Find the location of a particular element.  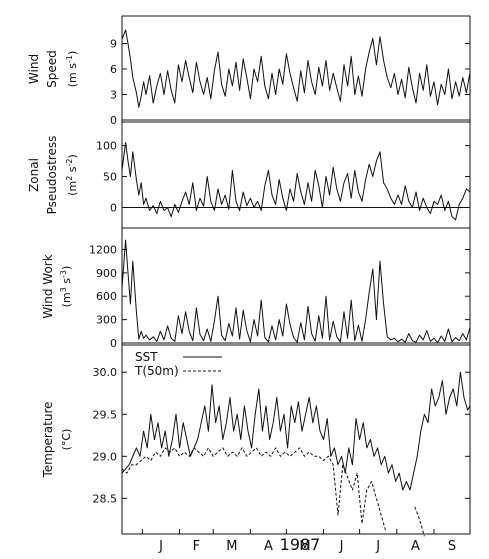

y-unit-label: (°C) is located at coordinates (66, 440).